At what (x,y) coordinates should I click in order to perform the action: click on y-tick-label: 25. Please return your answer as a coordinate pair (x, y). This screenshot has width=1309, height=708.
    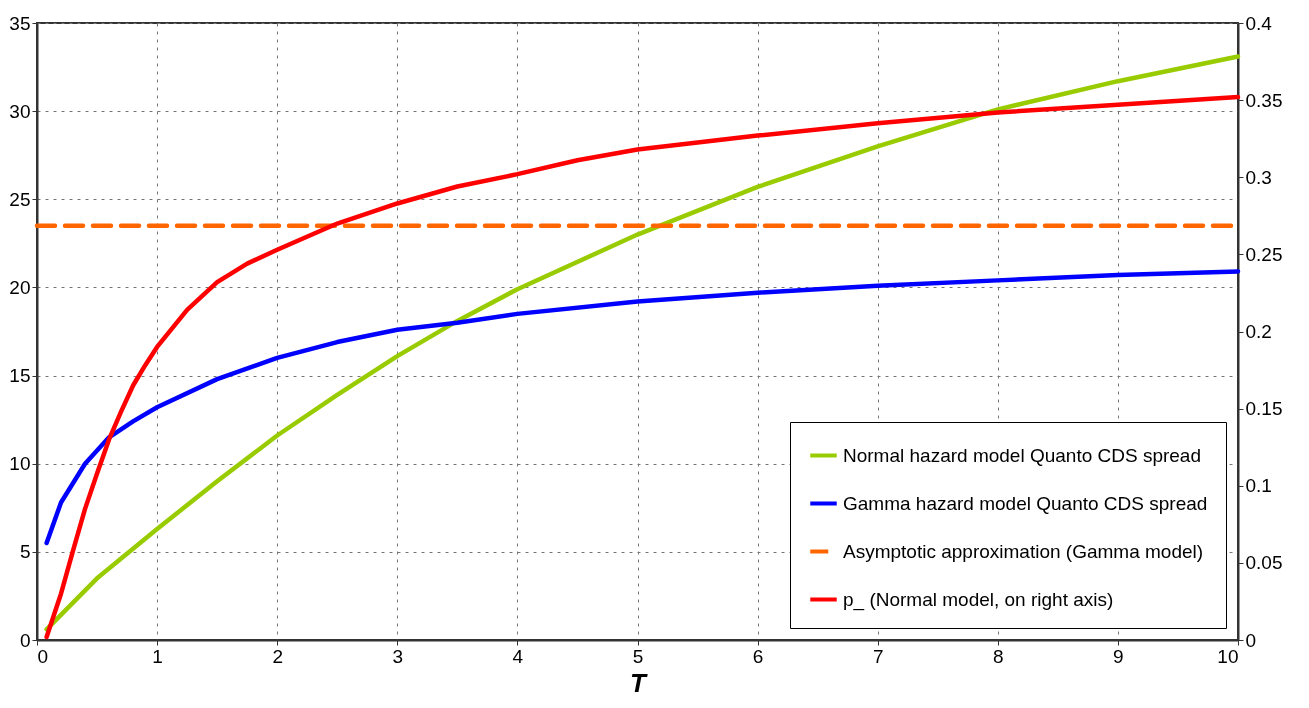
    Looking at the image, I should click on (20, 199).